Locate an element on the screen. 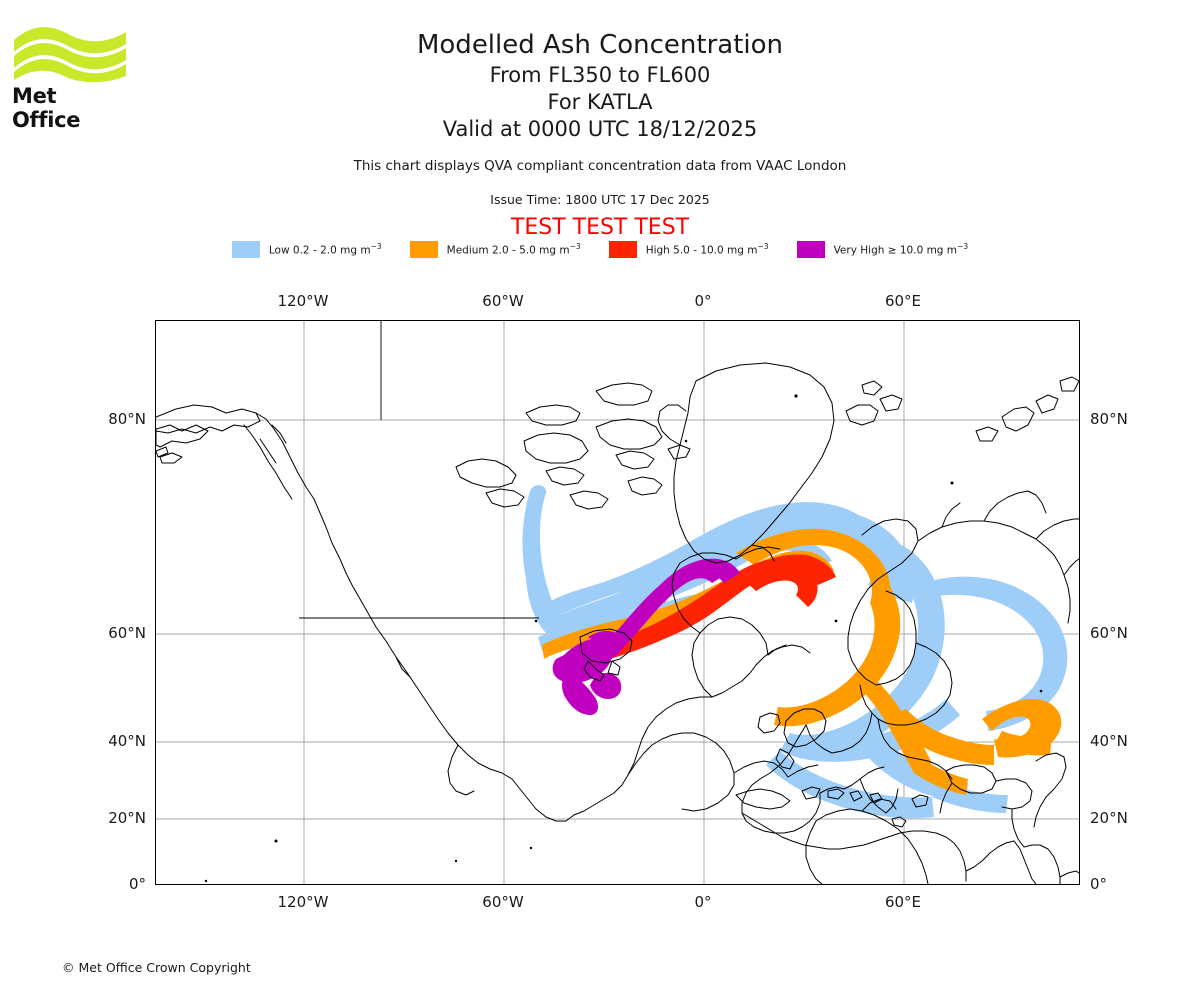 The image size is (1200, 1000). lat-label-left-60n: 60°N is located at coordinates (127, 633).